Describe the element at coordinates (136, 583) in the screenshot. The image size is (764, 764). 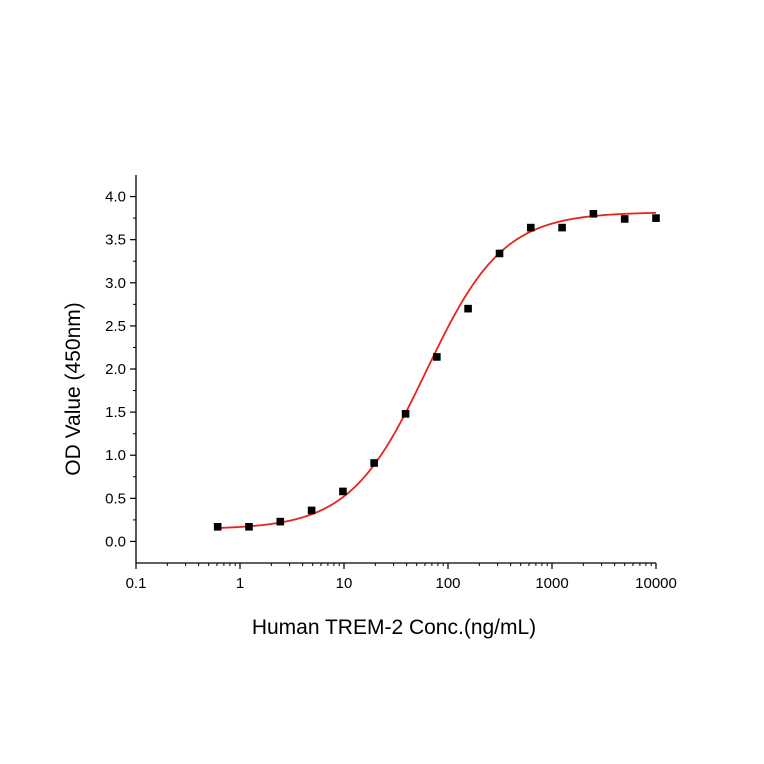
I see `x-tick-label: 0.1` at that location.